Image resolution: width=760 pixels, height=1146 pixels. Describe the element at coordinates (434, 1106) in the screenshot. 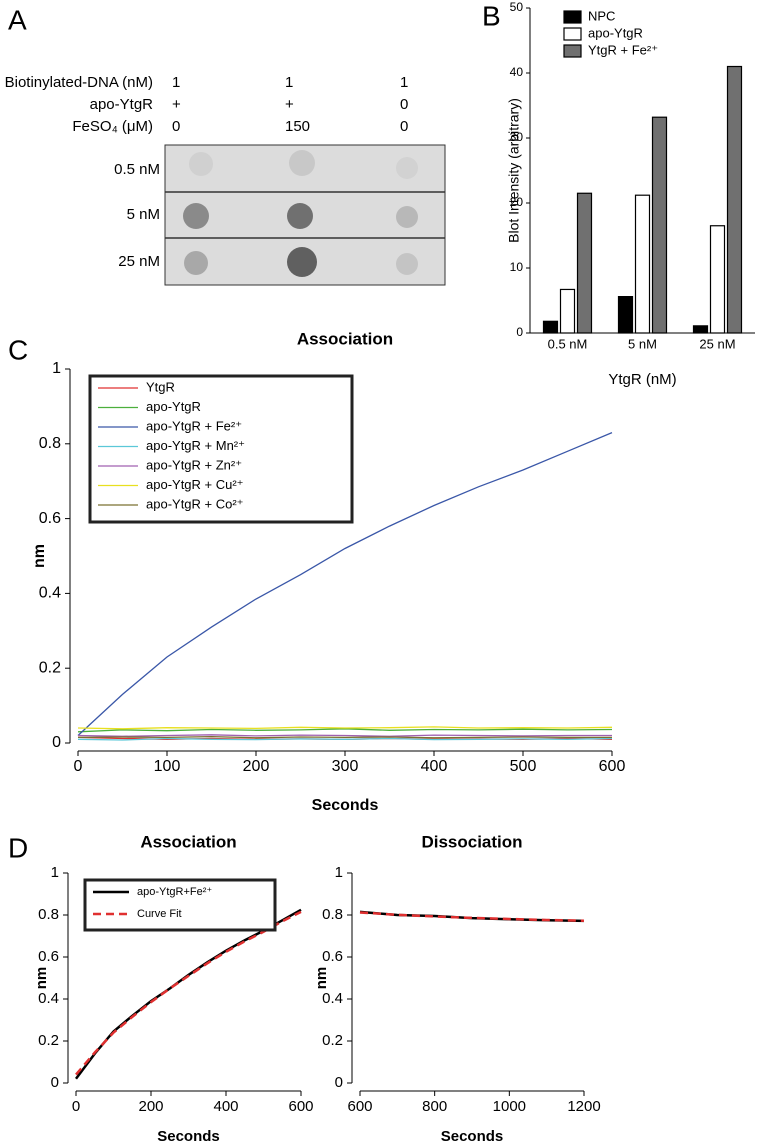

I see `x-tick-label: 800` at that location.